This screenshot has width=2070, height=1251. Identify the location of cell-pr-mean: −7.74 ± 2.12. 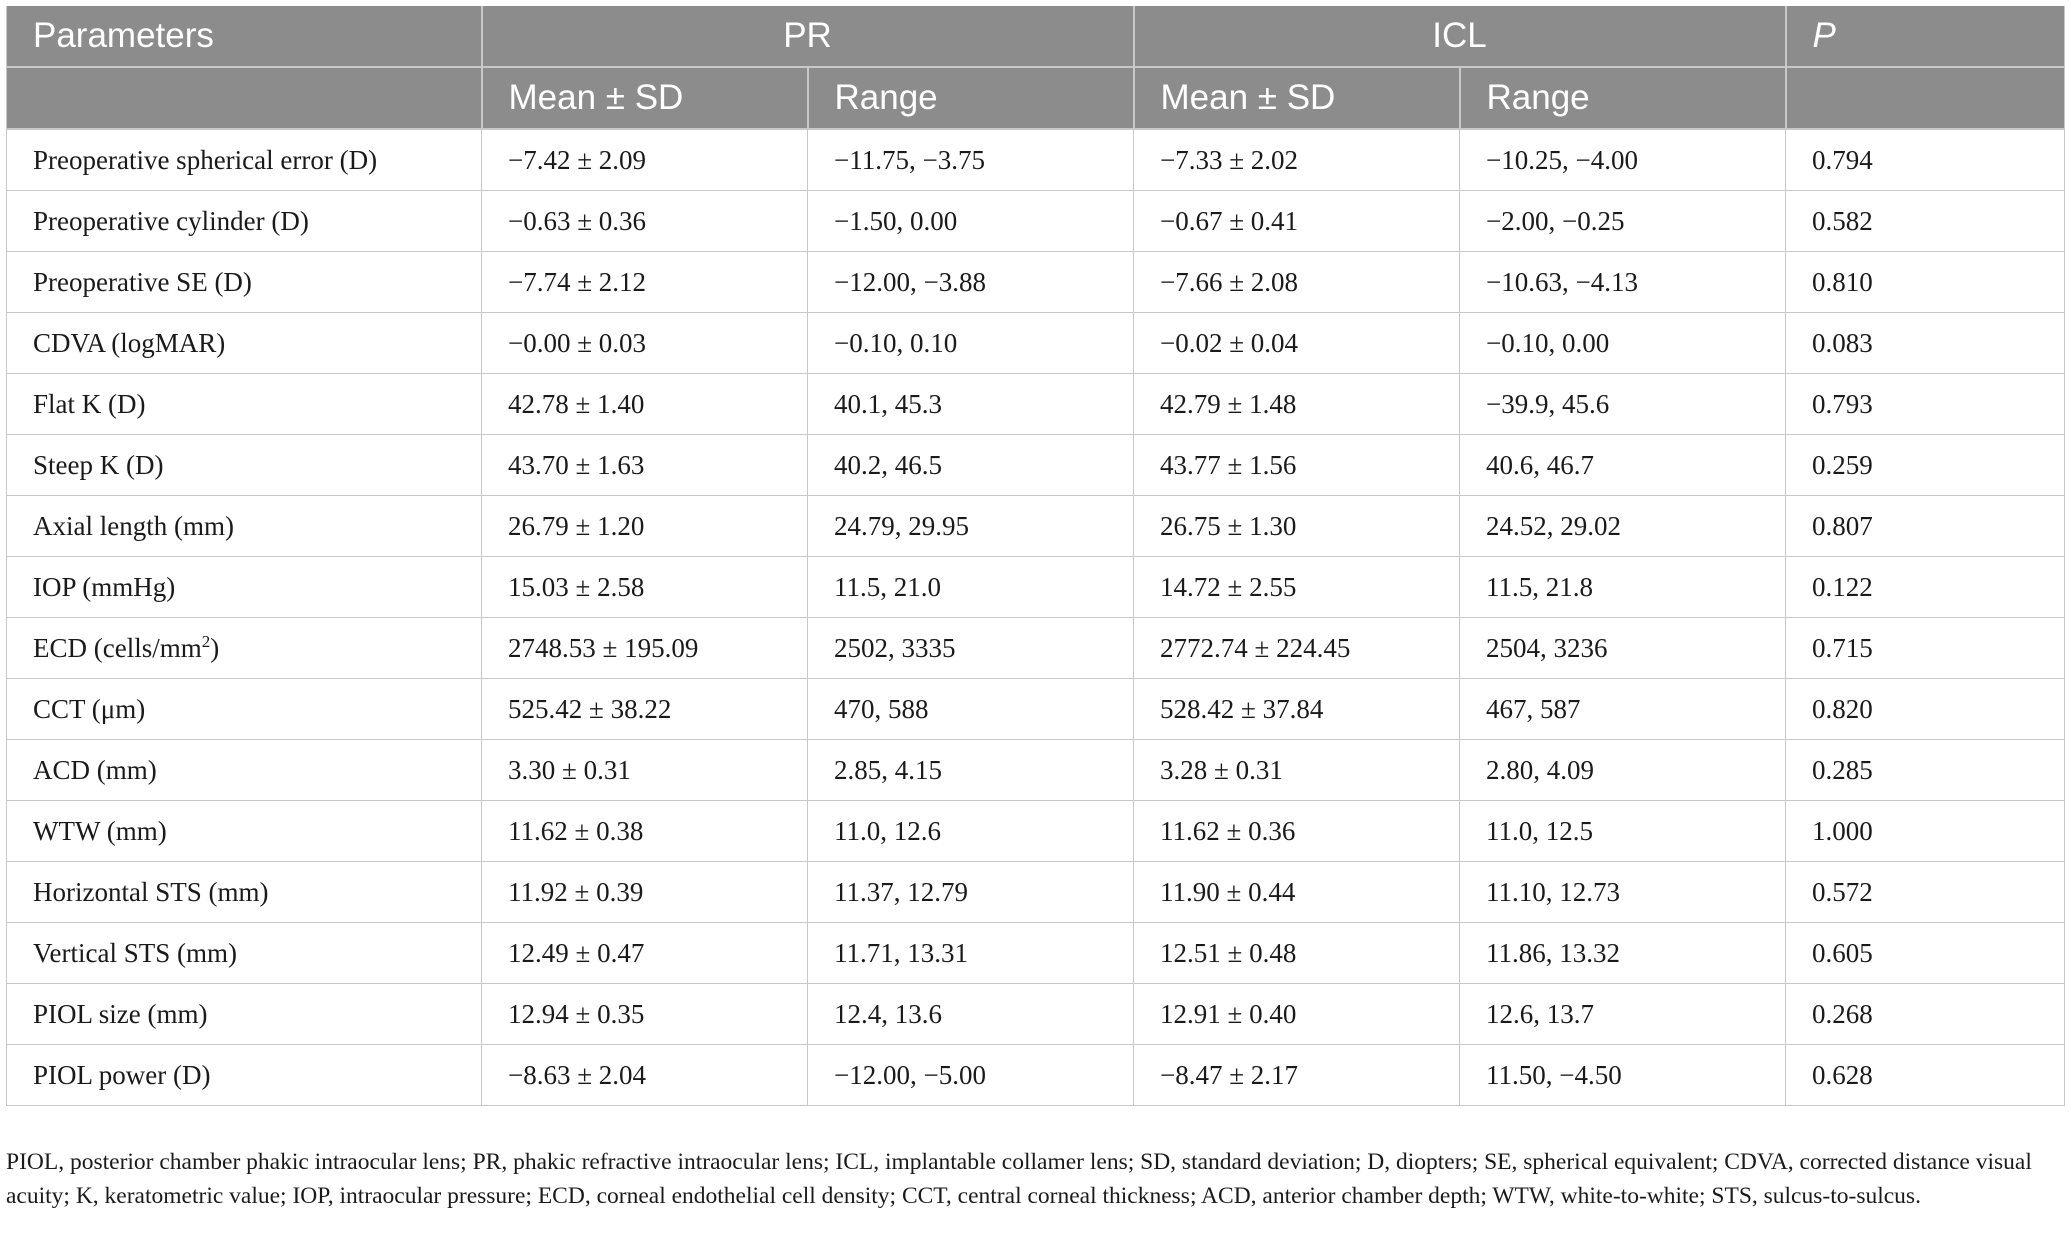
(644, 282).